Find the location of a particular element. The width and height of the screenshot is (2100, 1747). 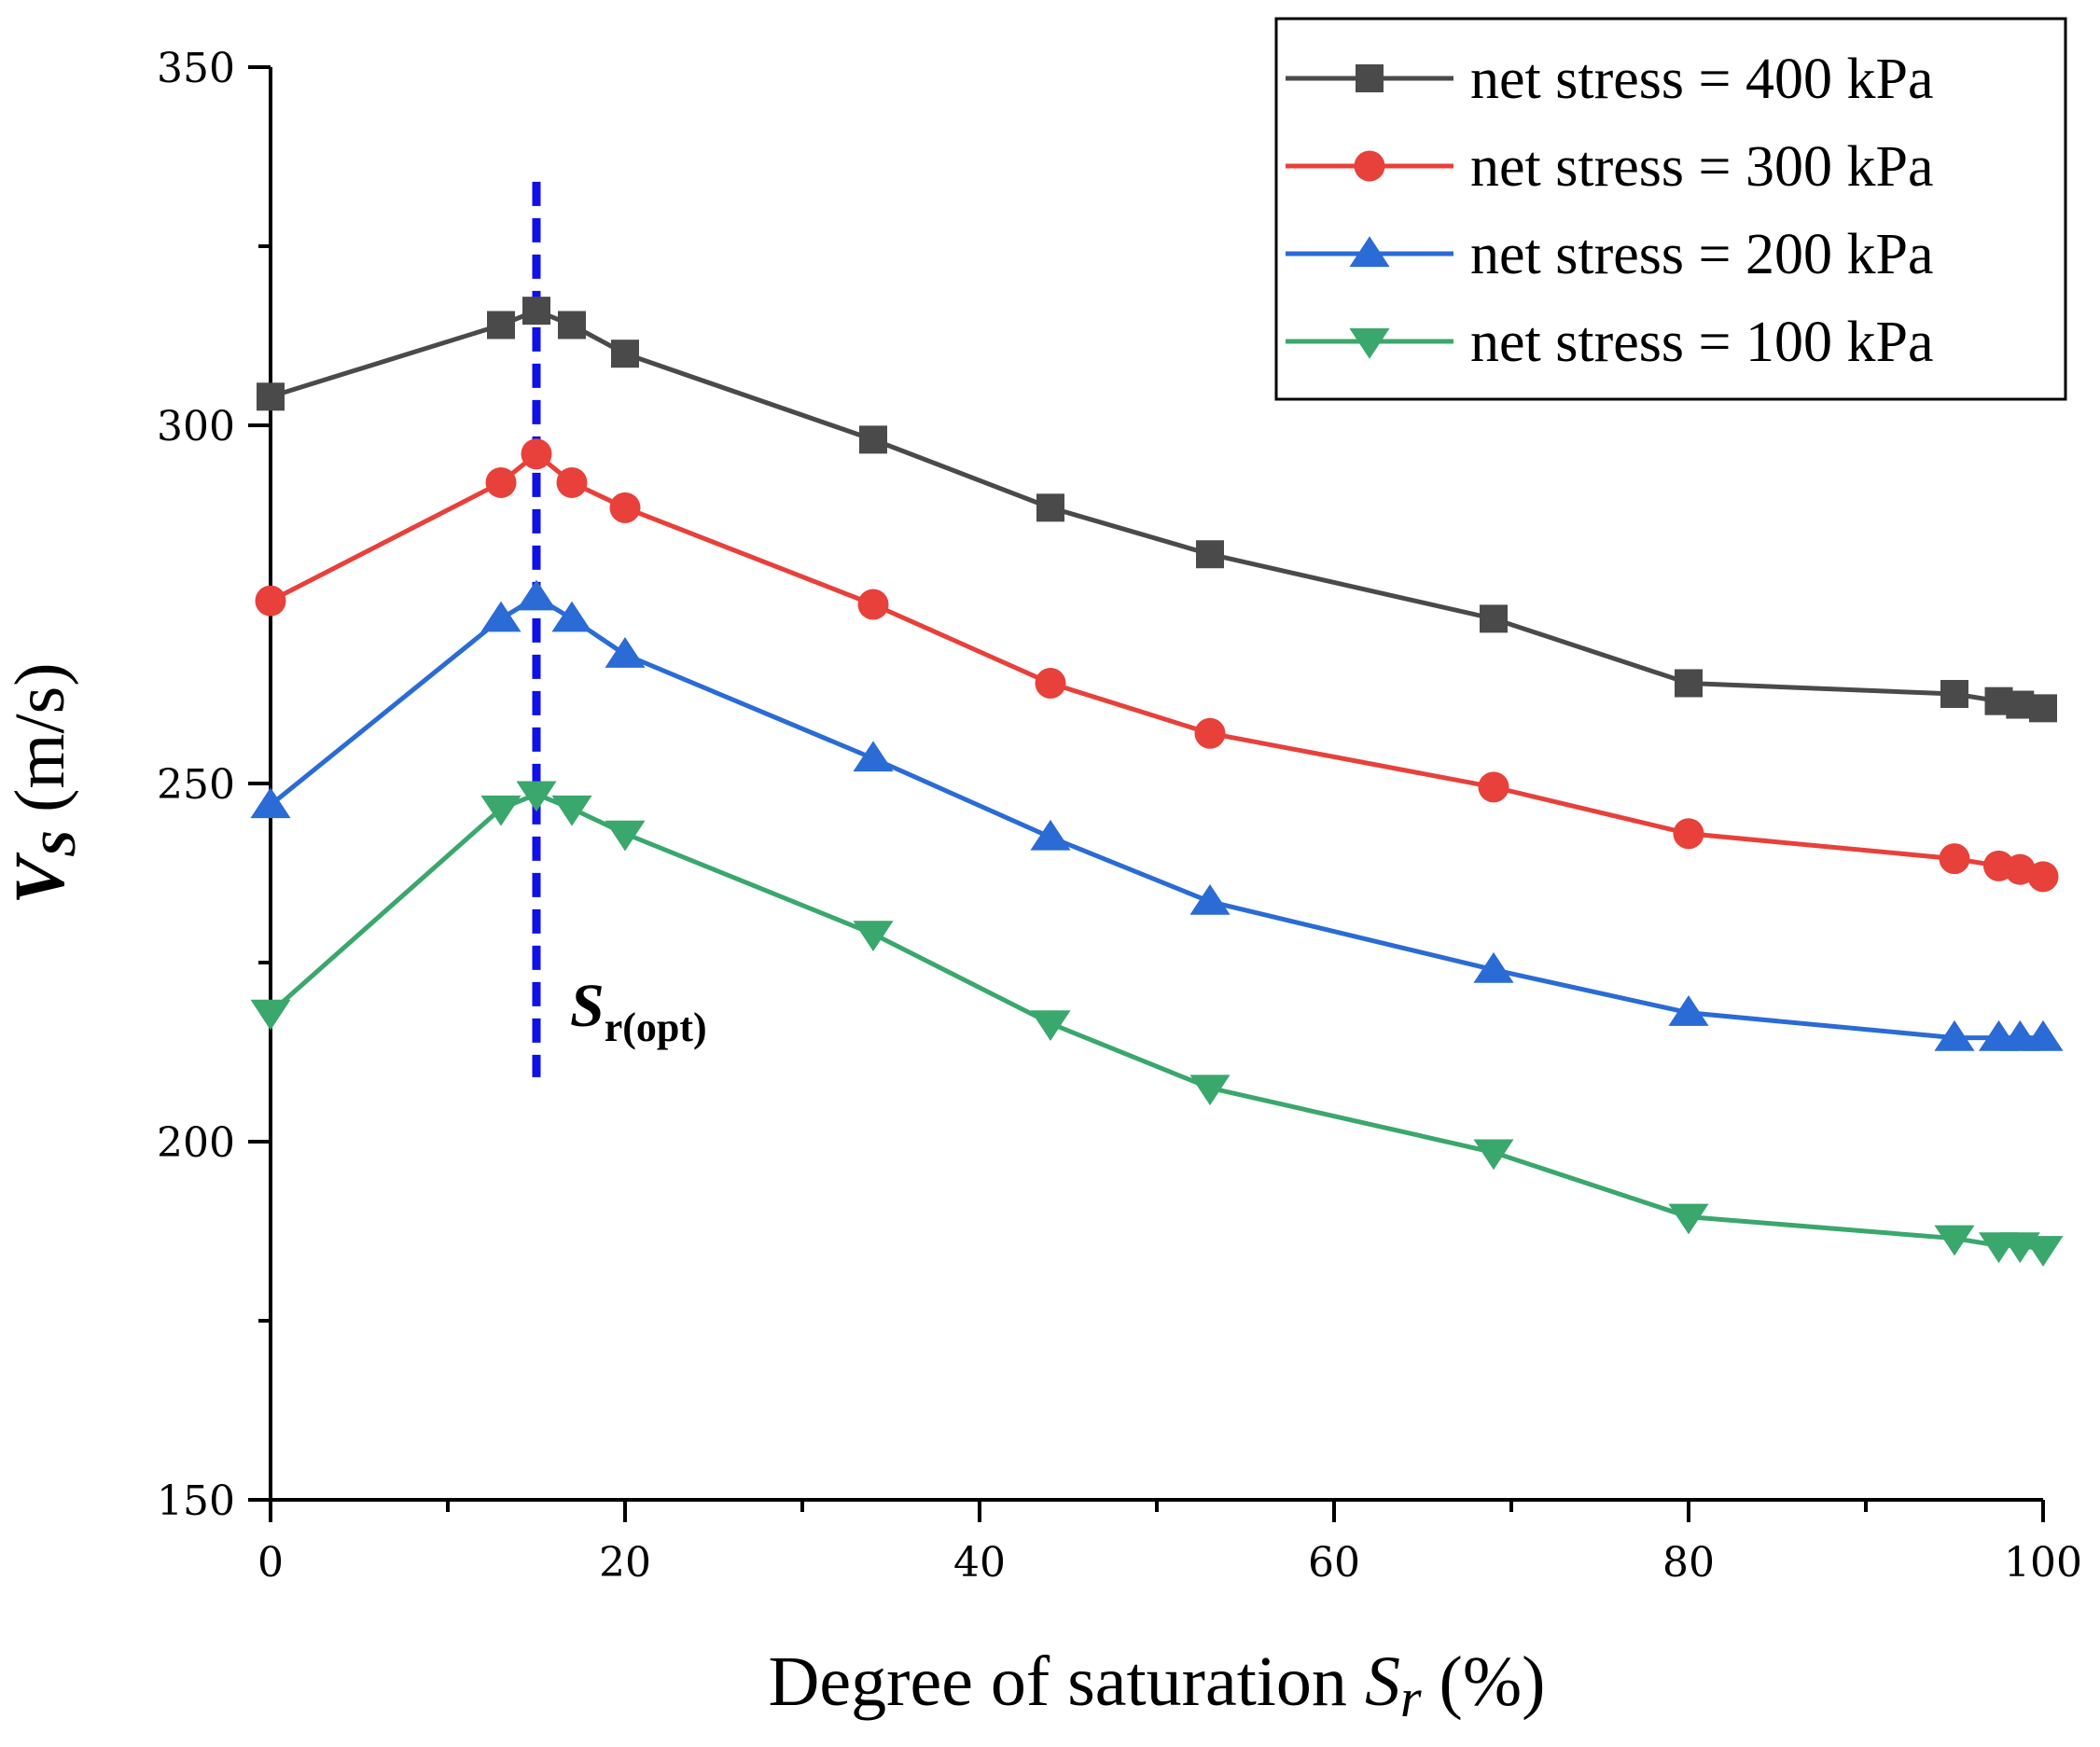

legend-label: net stress = 300 kPa is located at coordinates (1701, 167).